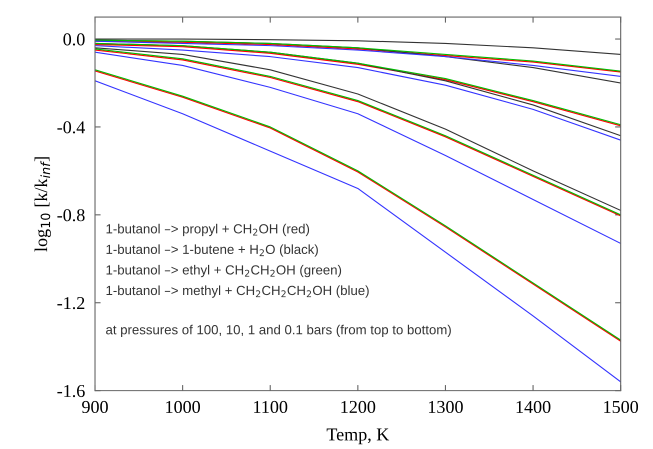  I want to click on annotation: at pressures of 100, 10, 1 and 0.1 bars (from top to bottom), so click(278, 331).